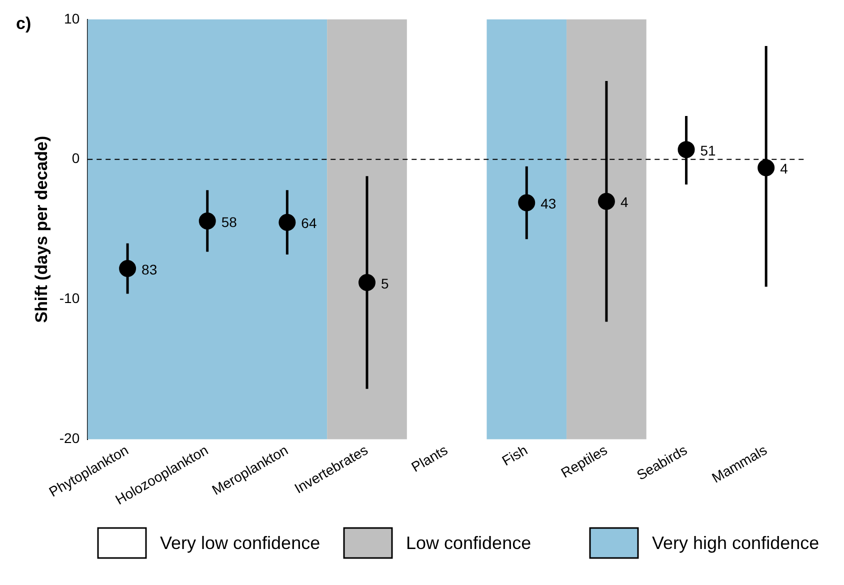  Describe the element at coordinates (150, 269) in the screenshot. I see `annotation: 83` at that location.